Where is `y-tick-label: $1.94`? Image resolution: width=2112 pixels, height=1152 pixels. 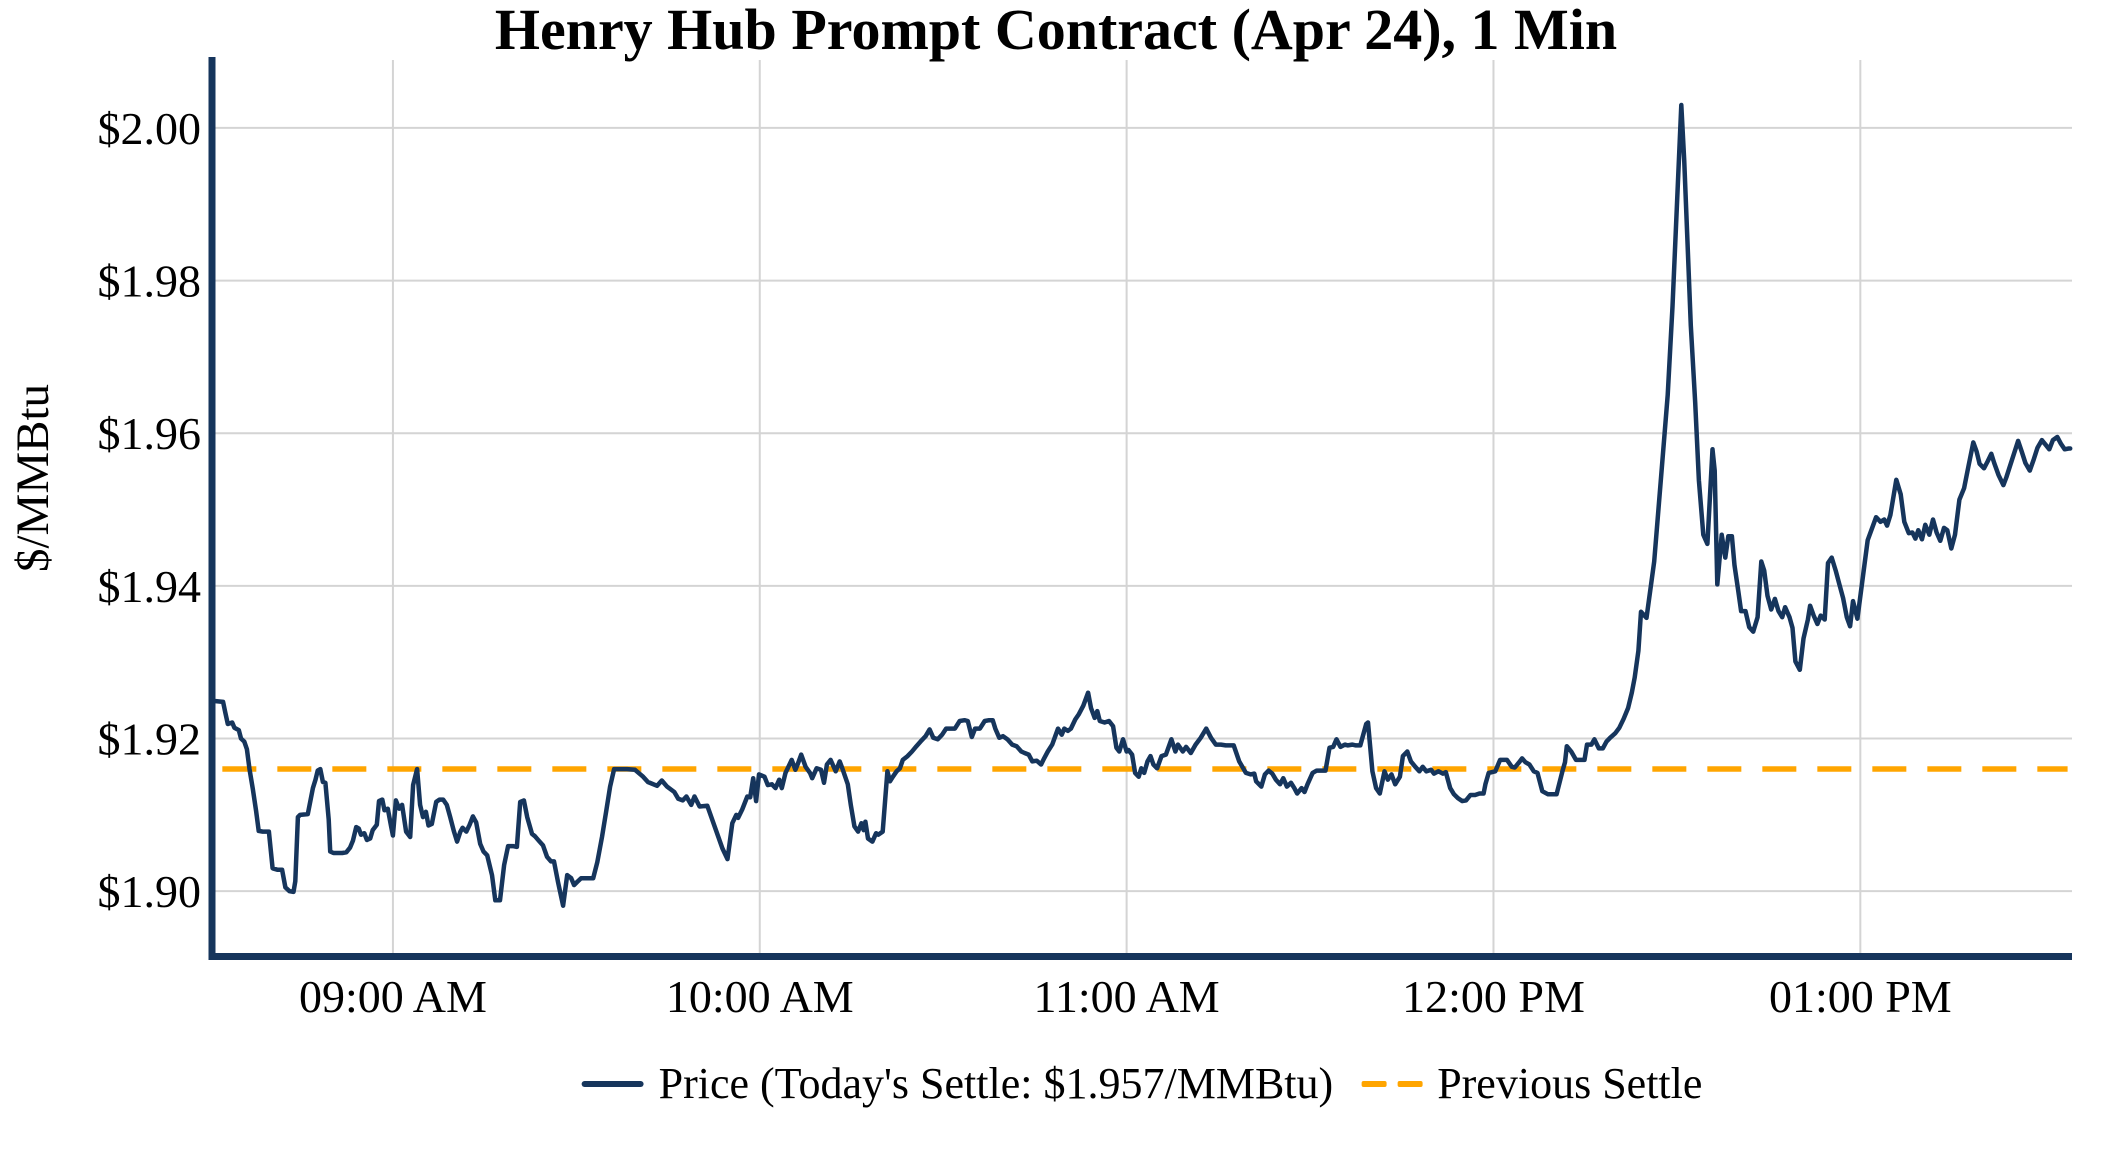
y-tick-label: $1.94 is located at coordinates (150, 586).